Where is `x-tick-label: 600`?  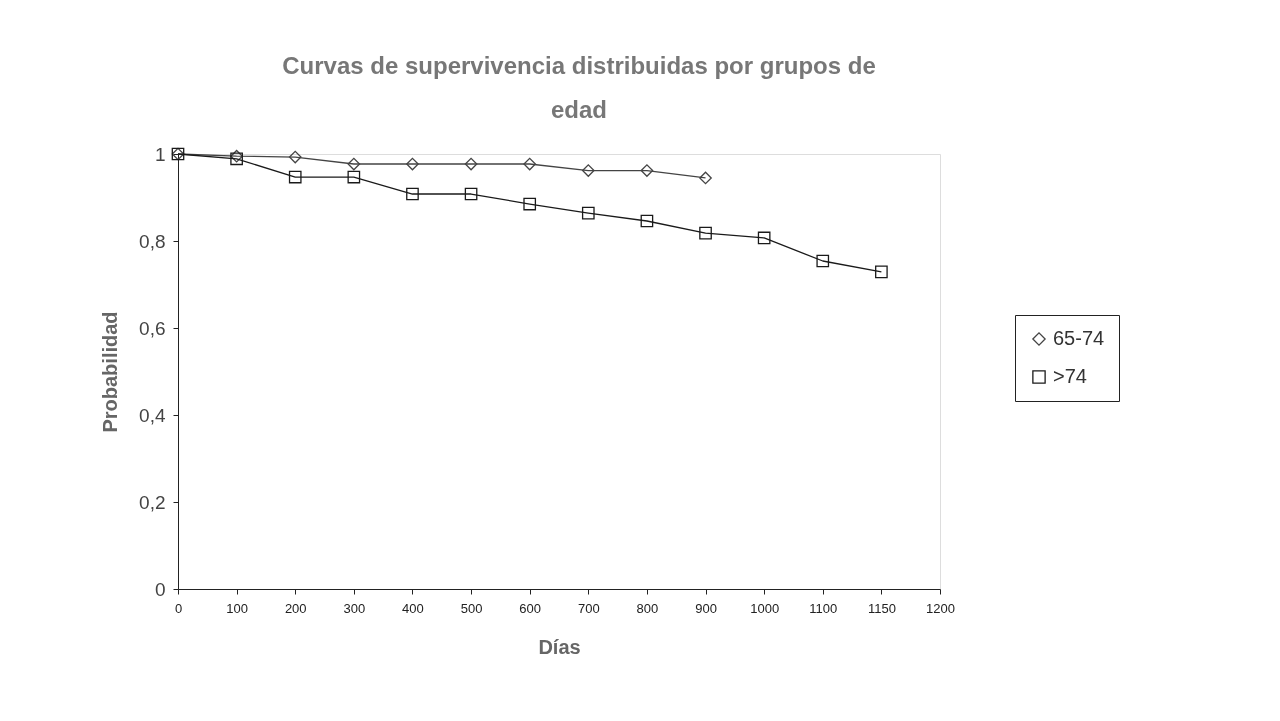
x-tick-label: 600 is located at coordinates (530, 608).